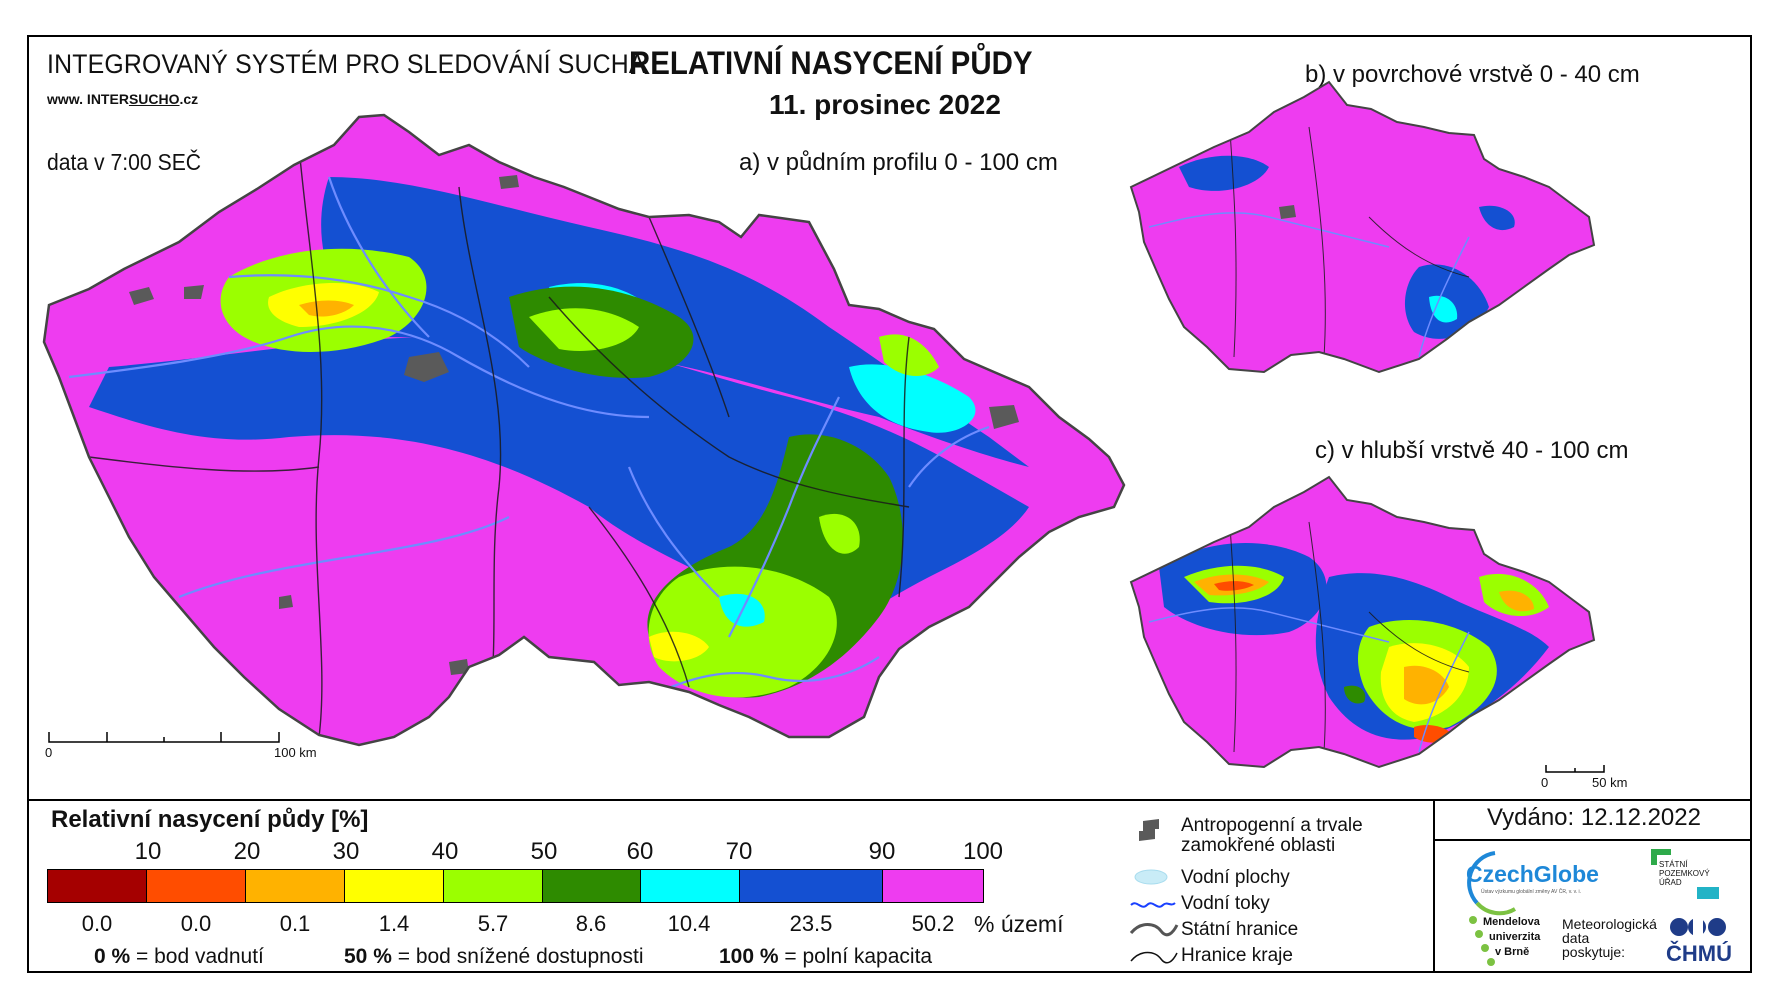  I want to click on state-border-c, so click(1362, 622).